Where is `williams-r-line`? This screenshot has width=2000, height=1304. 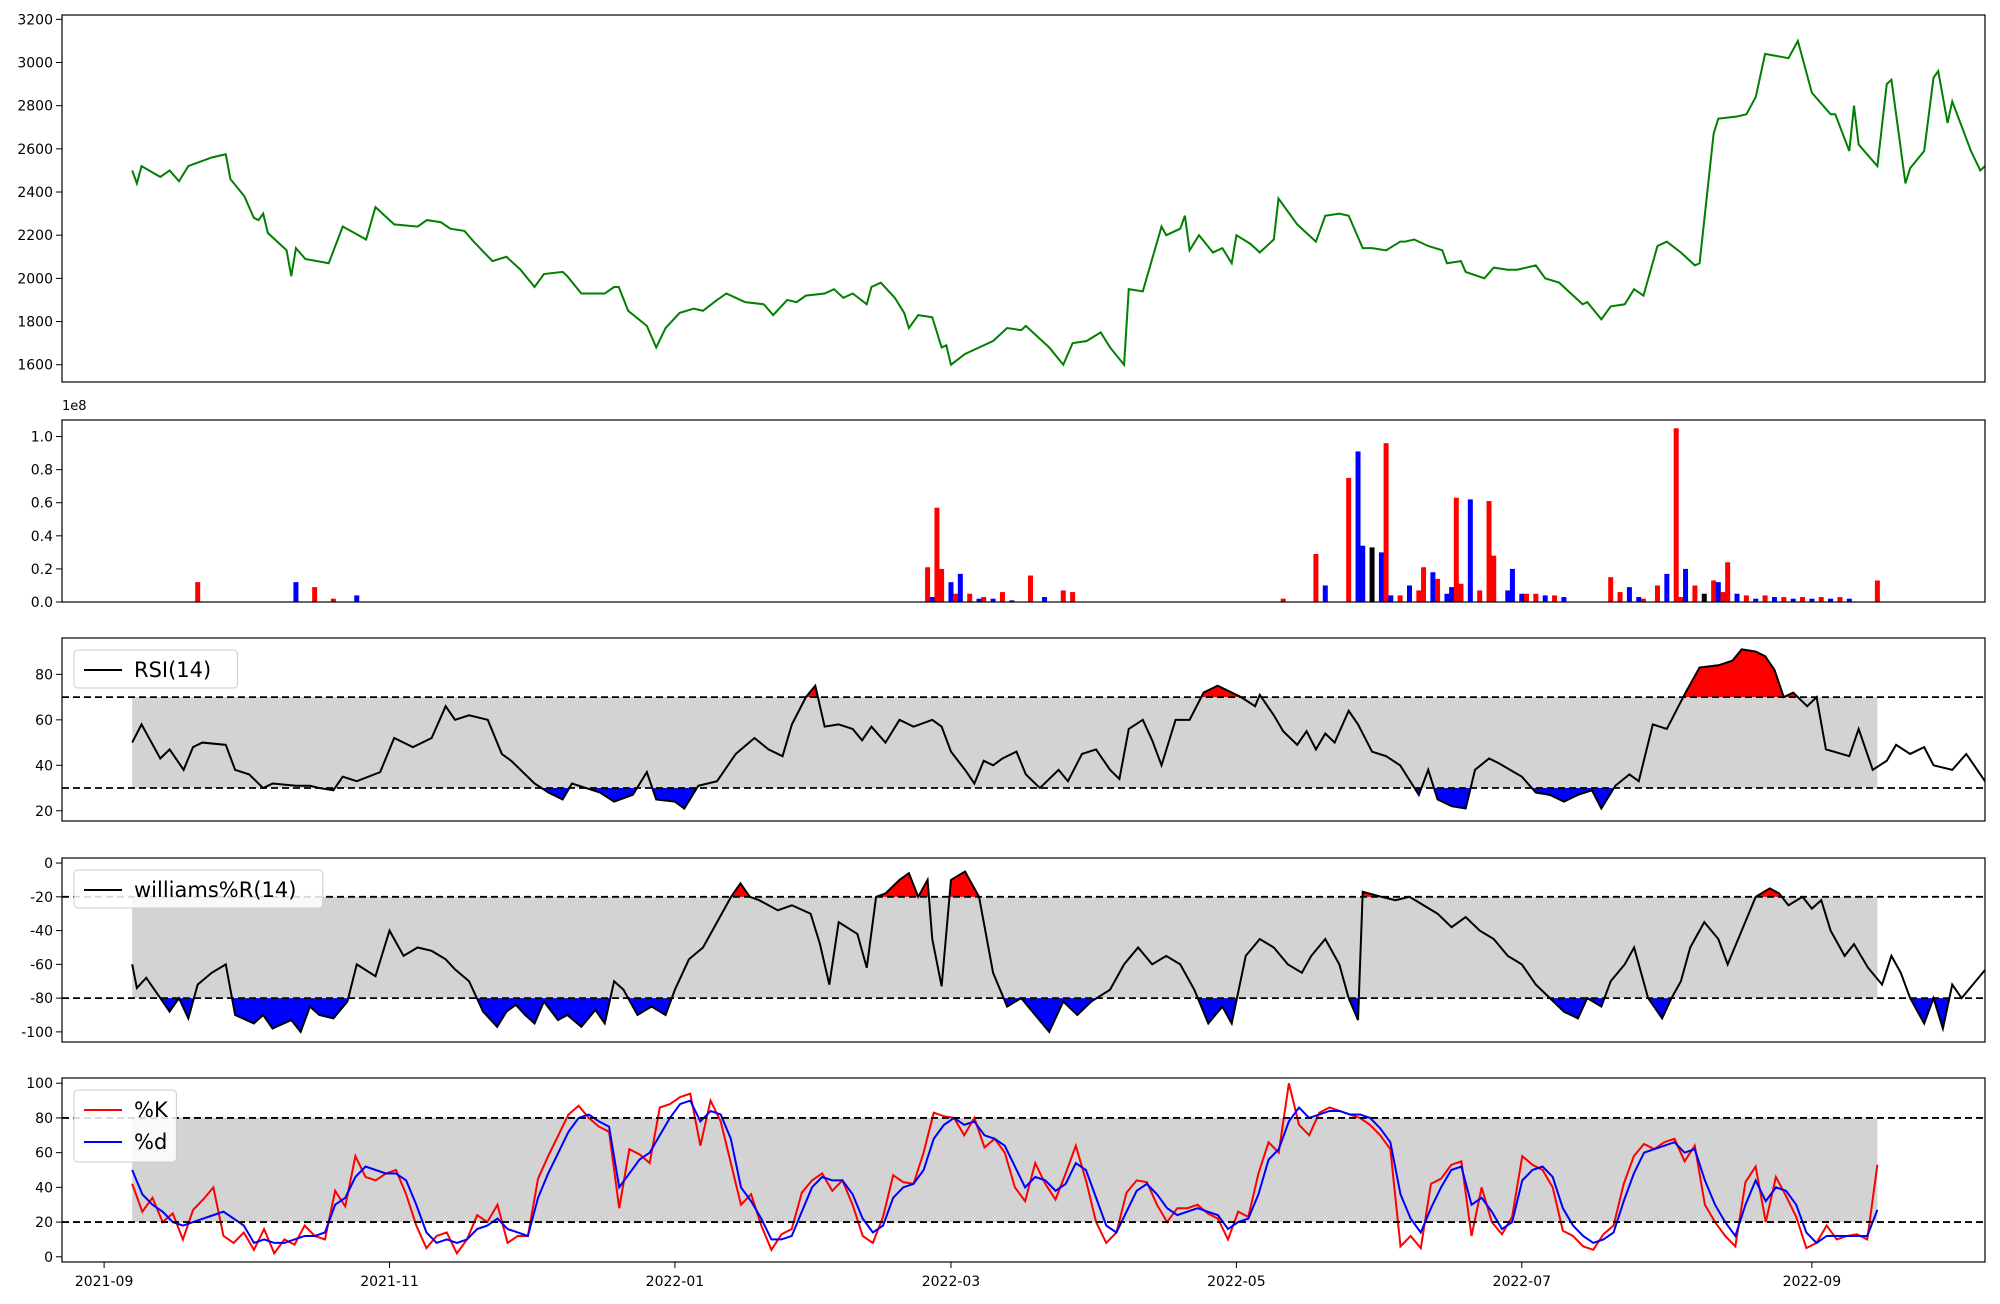
williams-r-line is located at coordinates (1058, 952).